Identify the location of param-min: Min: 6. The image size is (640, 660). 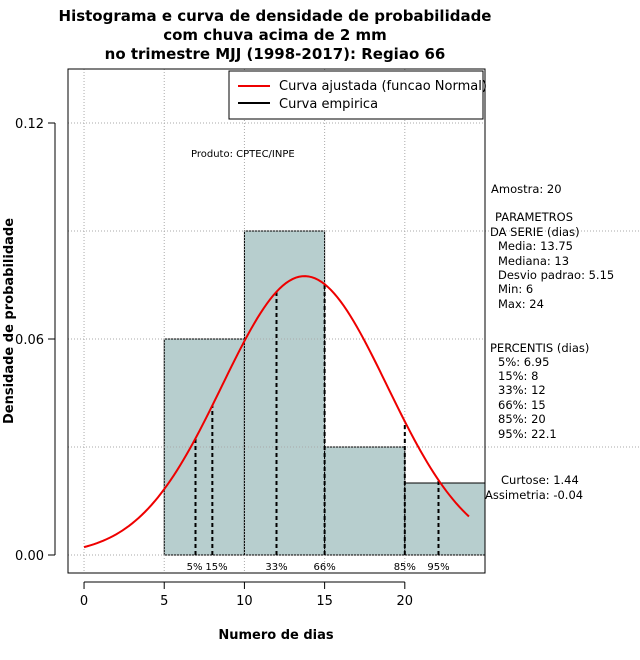
(515, 289).